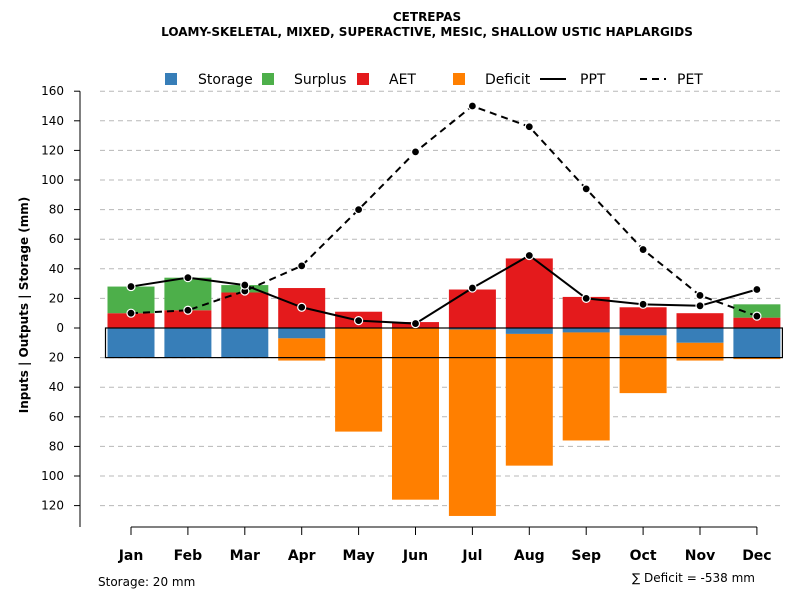  What do you see at coordinates (444, 289) in the screenshot?
I see `line-ppt` at bounding box center [444, 289].